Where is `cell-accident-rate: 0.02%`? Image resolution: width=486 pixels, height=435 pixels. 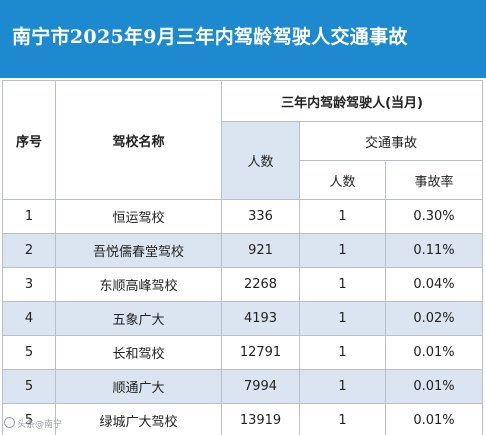
cell-accident-rate: 0.02% is located at coordinates (434, 318).